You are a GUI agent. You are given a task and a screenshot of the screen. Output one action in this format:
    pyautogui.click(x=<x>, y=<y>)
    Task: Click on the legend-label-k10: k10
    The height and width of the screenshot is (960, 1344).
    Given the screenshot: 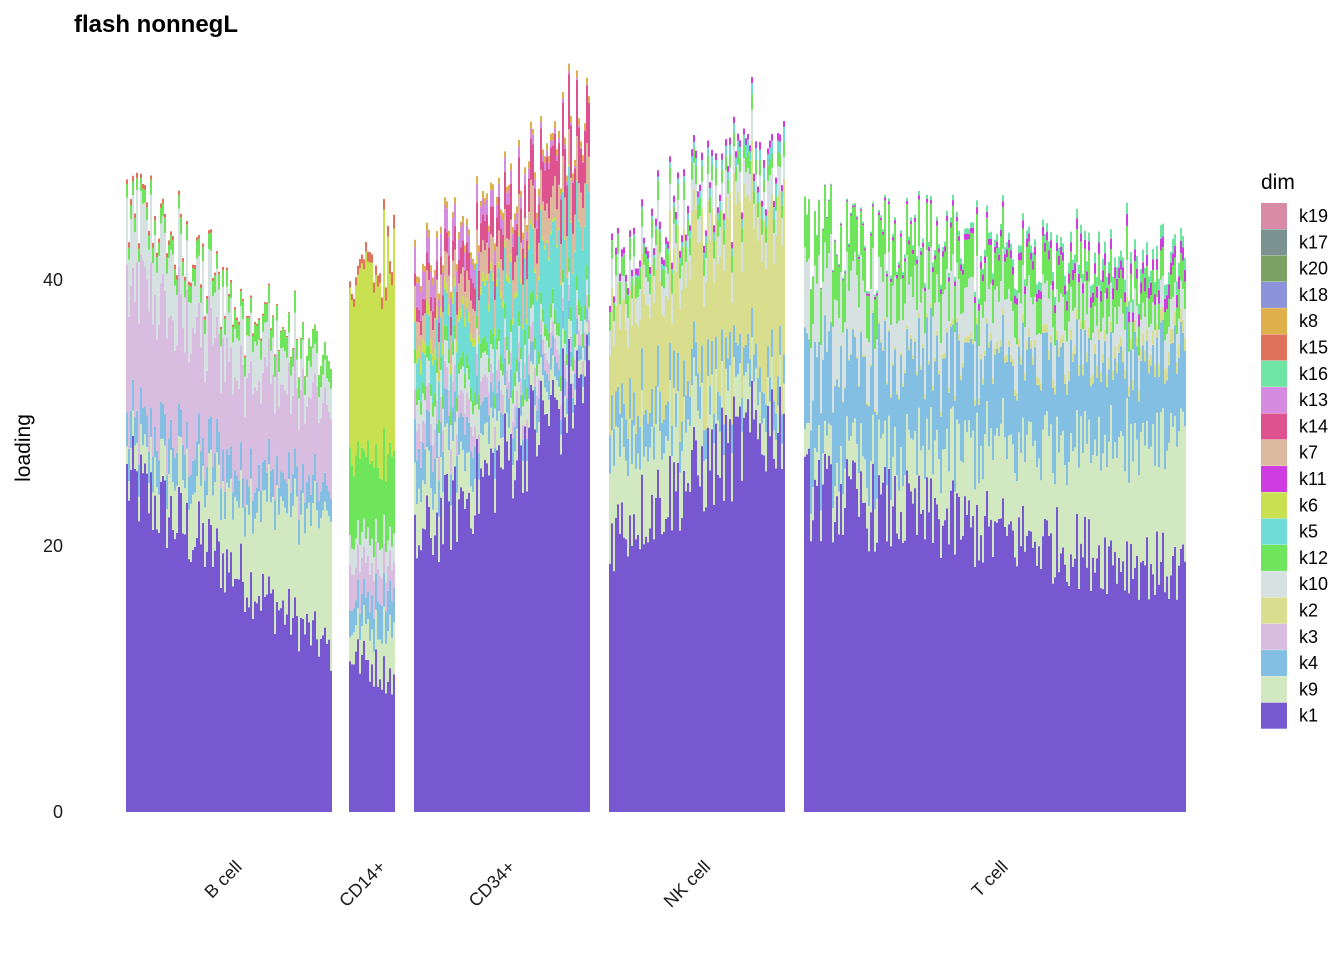 What is the action you would take?
    pyautogui.click(x=1313, y=584)
    